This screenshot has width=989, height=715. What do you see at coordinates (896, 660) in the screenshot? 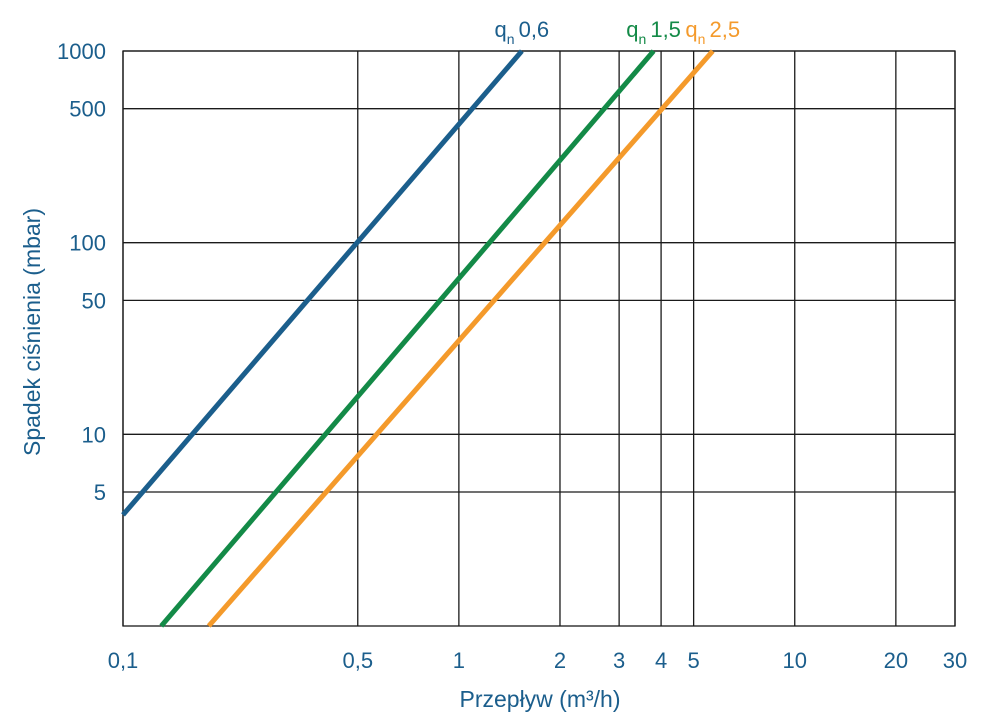
I see `x-tick-label: 20` at bounding box center [896, 660].